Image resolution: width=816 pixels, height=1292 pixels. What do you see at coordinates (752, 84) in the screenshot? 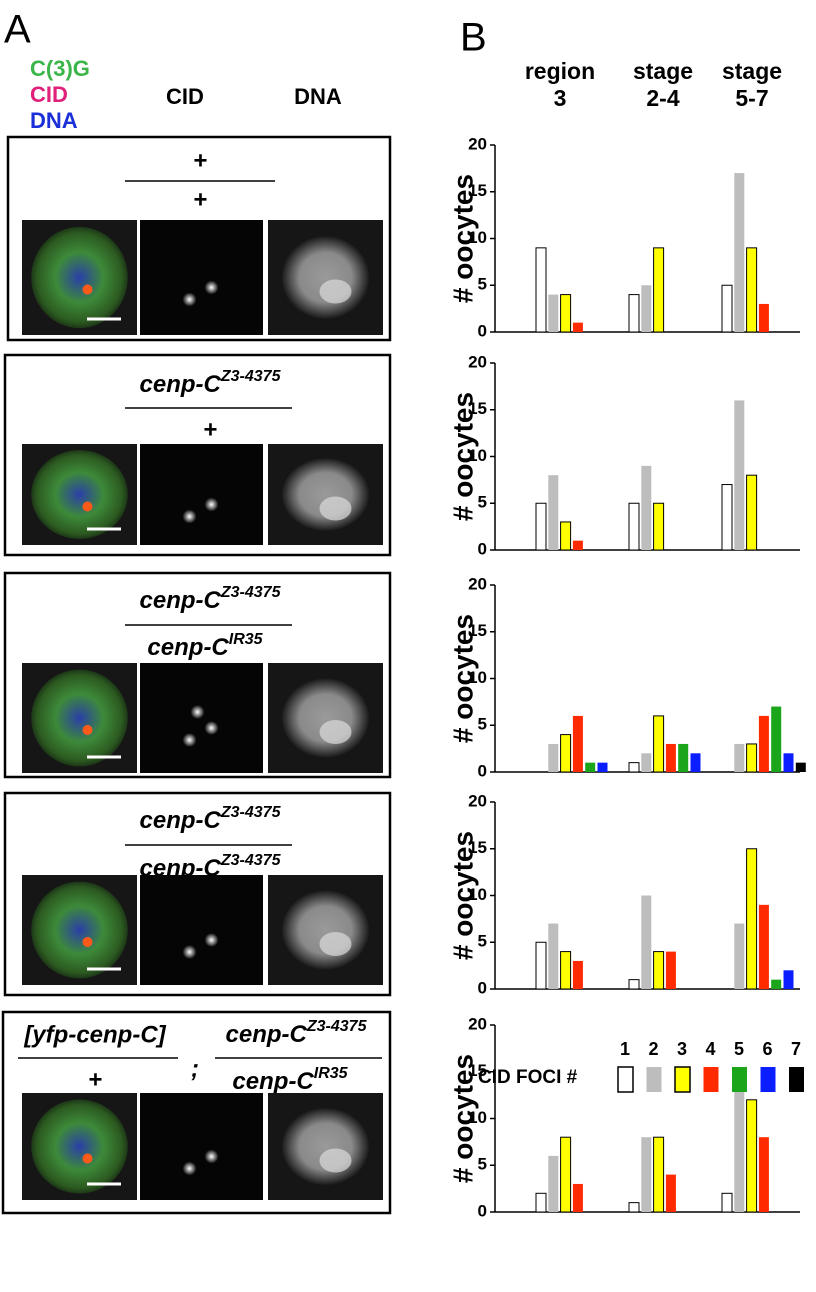
I see `category-label: stage 5-7` at bounding box center [752, 84].